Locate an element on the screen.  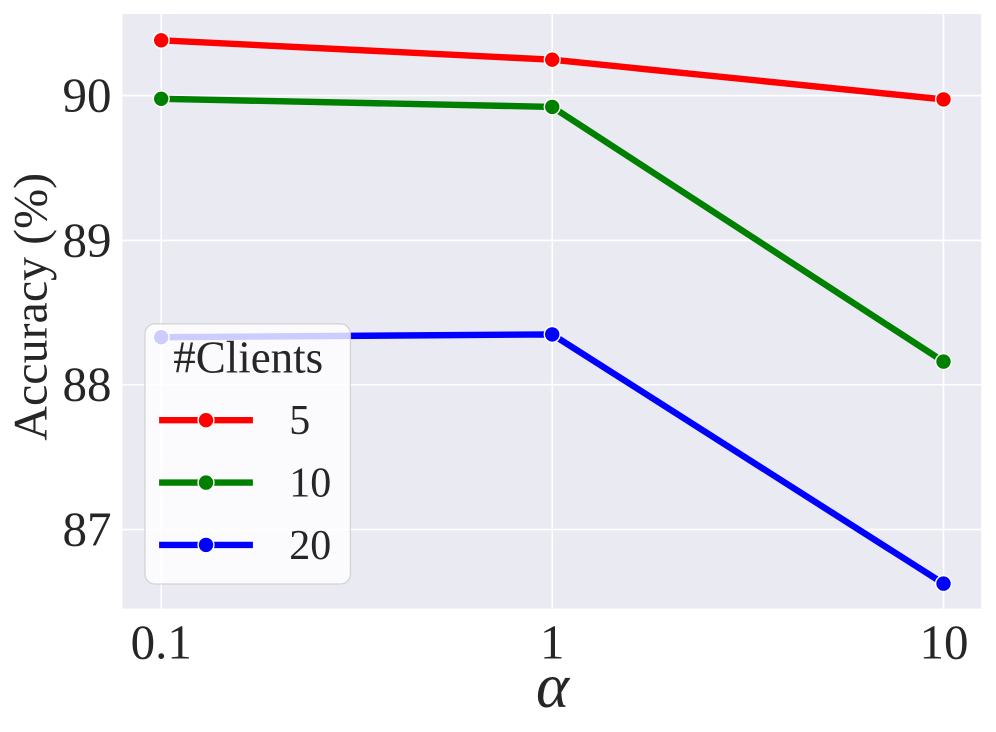
svg-text: 5 is located at coordinates (299, 421).